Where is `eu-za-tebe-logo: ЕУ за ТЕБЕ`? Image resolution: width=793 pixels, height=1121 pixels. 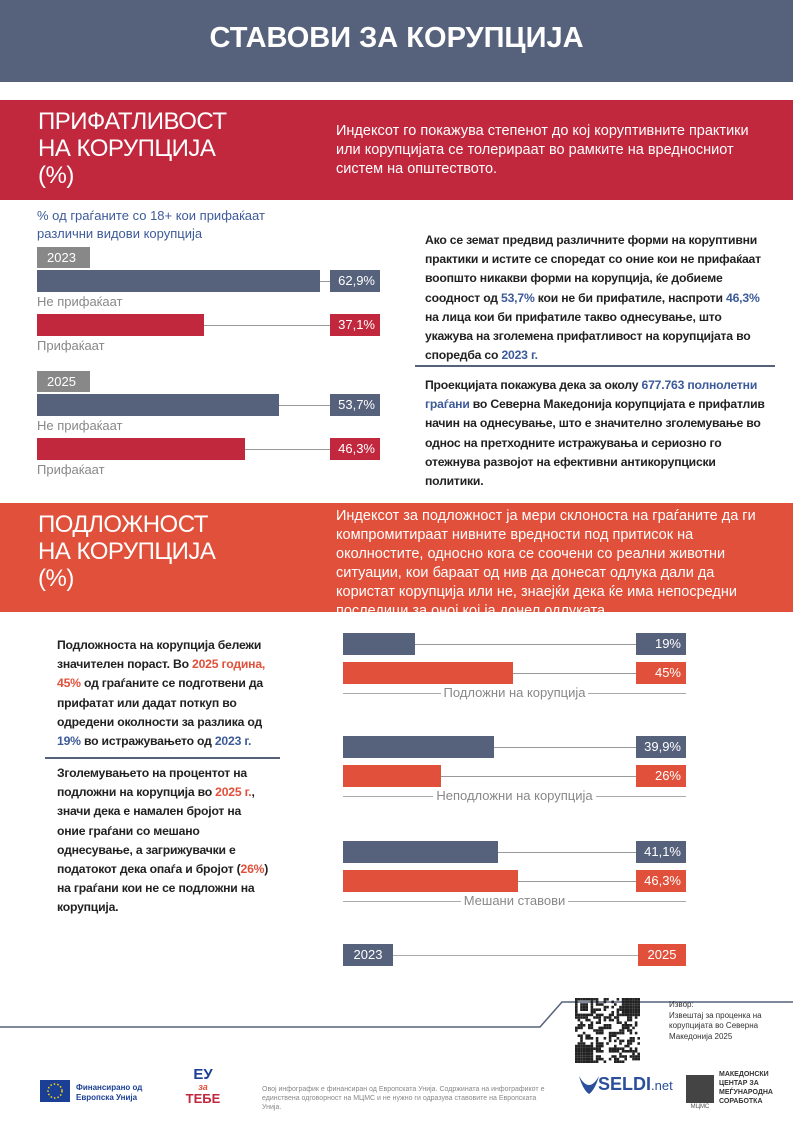 eu-za-tebe-logo: ЕУ за ТЕБЕ is located at coordinates (203, 1086).